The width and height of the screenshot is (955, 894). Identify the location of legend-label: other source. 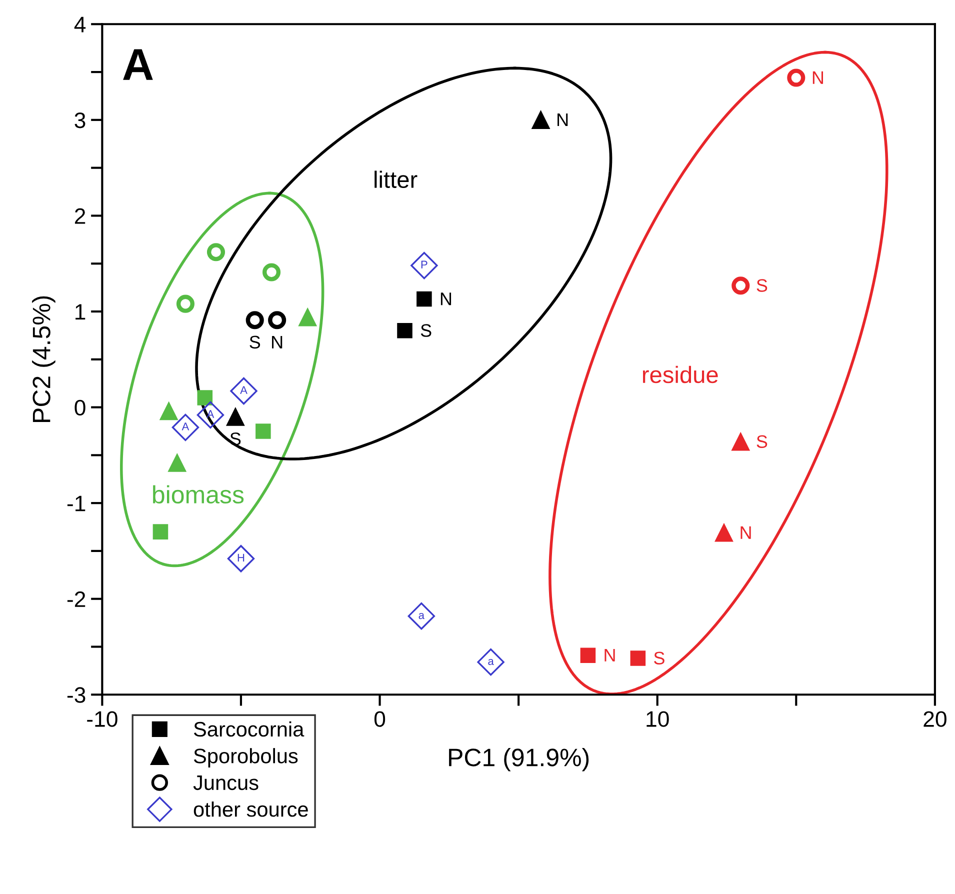
(251, 809).